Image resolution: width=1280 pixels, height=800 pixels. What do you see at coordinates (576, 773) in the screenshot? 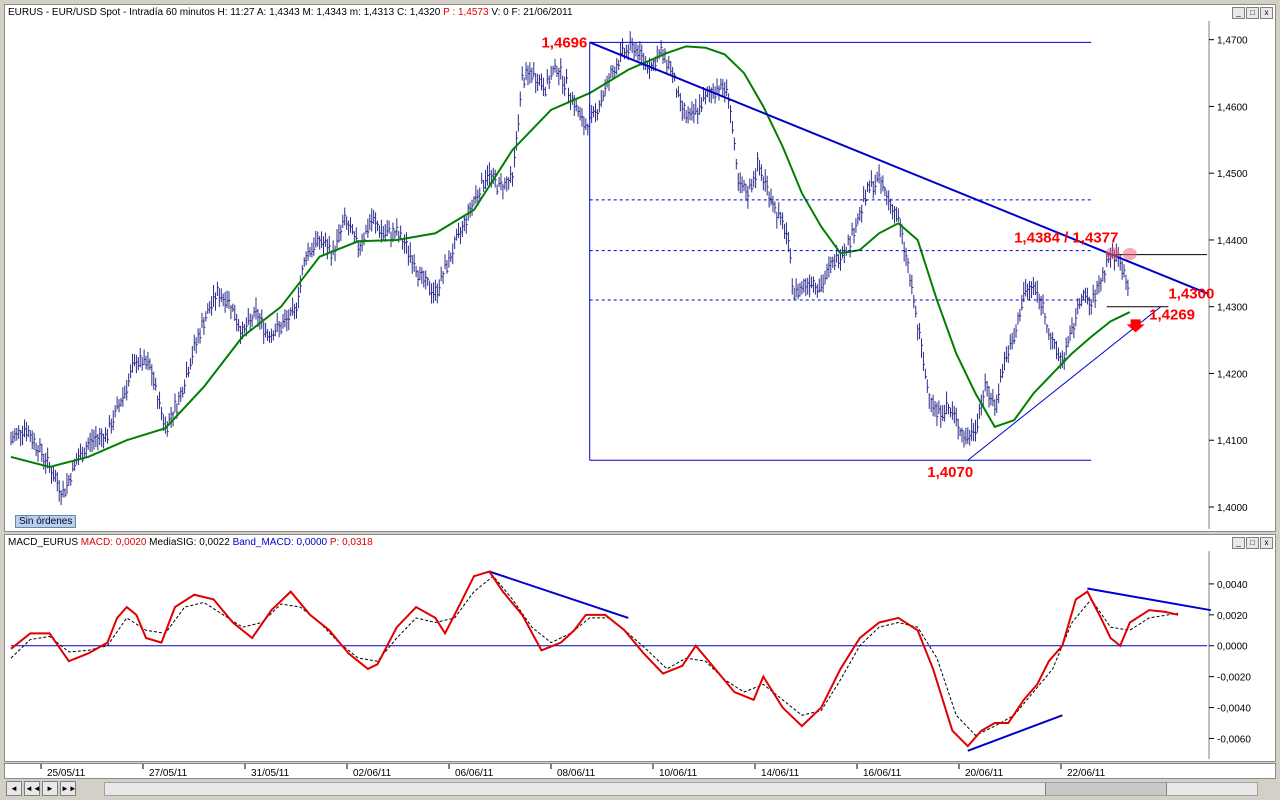
I see `time-tick-label-5: 08/06/11` at bounding box center [576, 773].